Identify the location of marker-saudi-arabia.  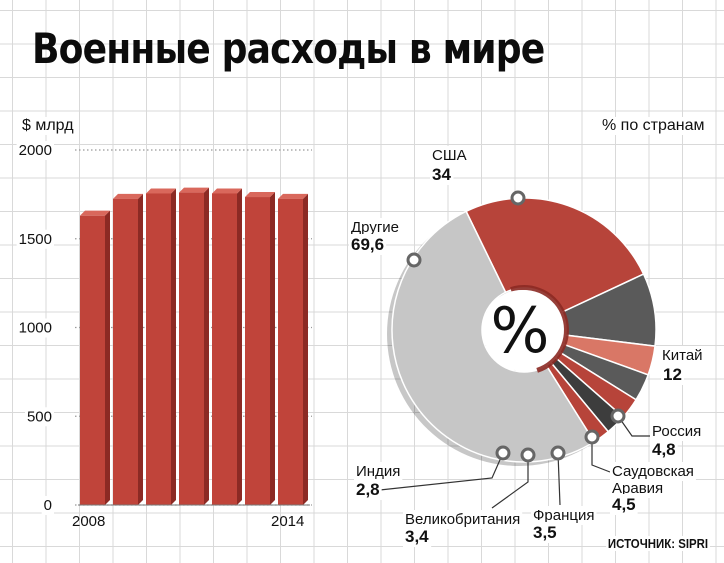
(592, 437).